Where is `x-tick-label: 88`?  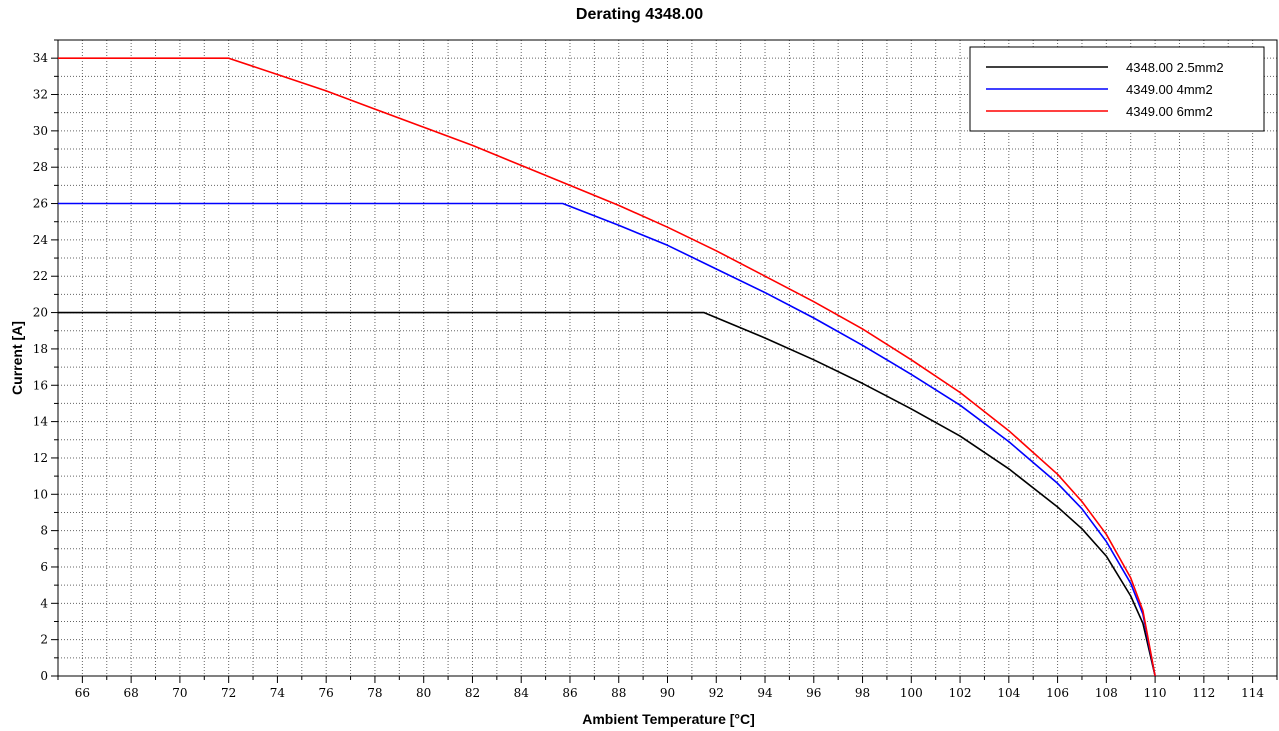
x-tick-label: 88 is located at coordinates (618, 693).